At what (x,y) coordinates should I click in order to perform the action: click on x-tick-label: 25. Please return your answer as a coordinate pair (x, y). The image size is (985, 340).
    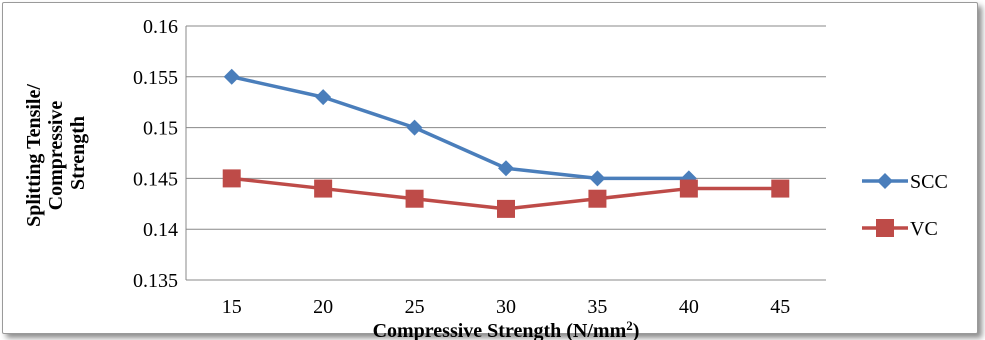
    Looking at the image, I should click on (415, 307).